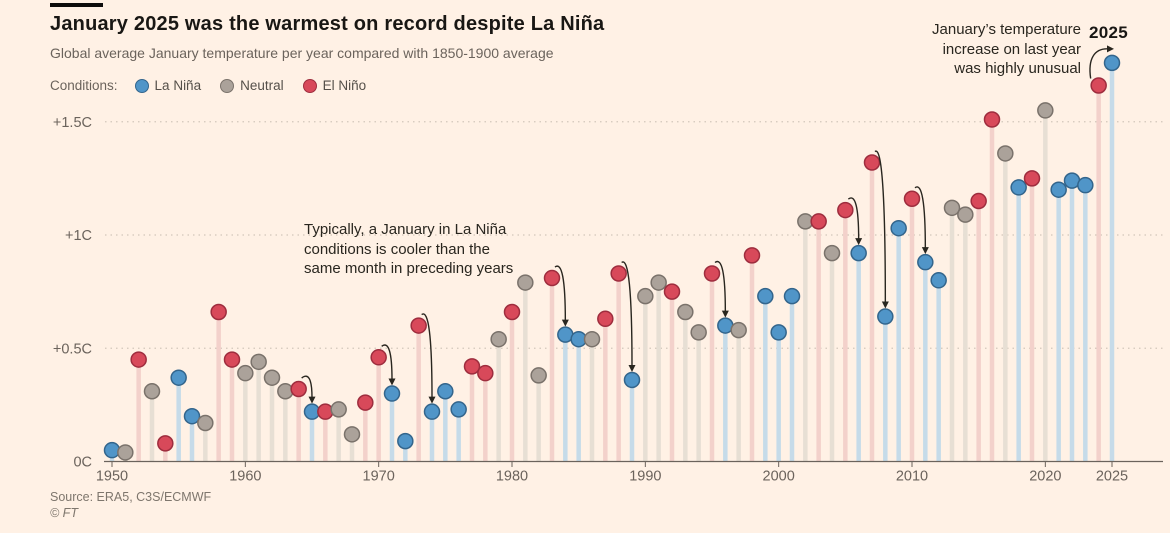 The height and width of the screenshot is (533, 1170). I want to click on x-tick-label-2010: 2010, so click(912, 477).